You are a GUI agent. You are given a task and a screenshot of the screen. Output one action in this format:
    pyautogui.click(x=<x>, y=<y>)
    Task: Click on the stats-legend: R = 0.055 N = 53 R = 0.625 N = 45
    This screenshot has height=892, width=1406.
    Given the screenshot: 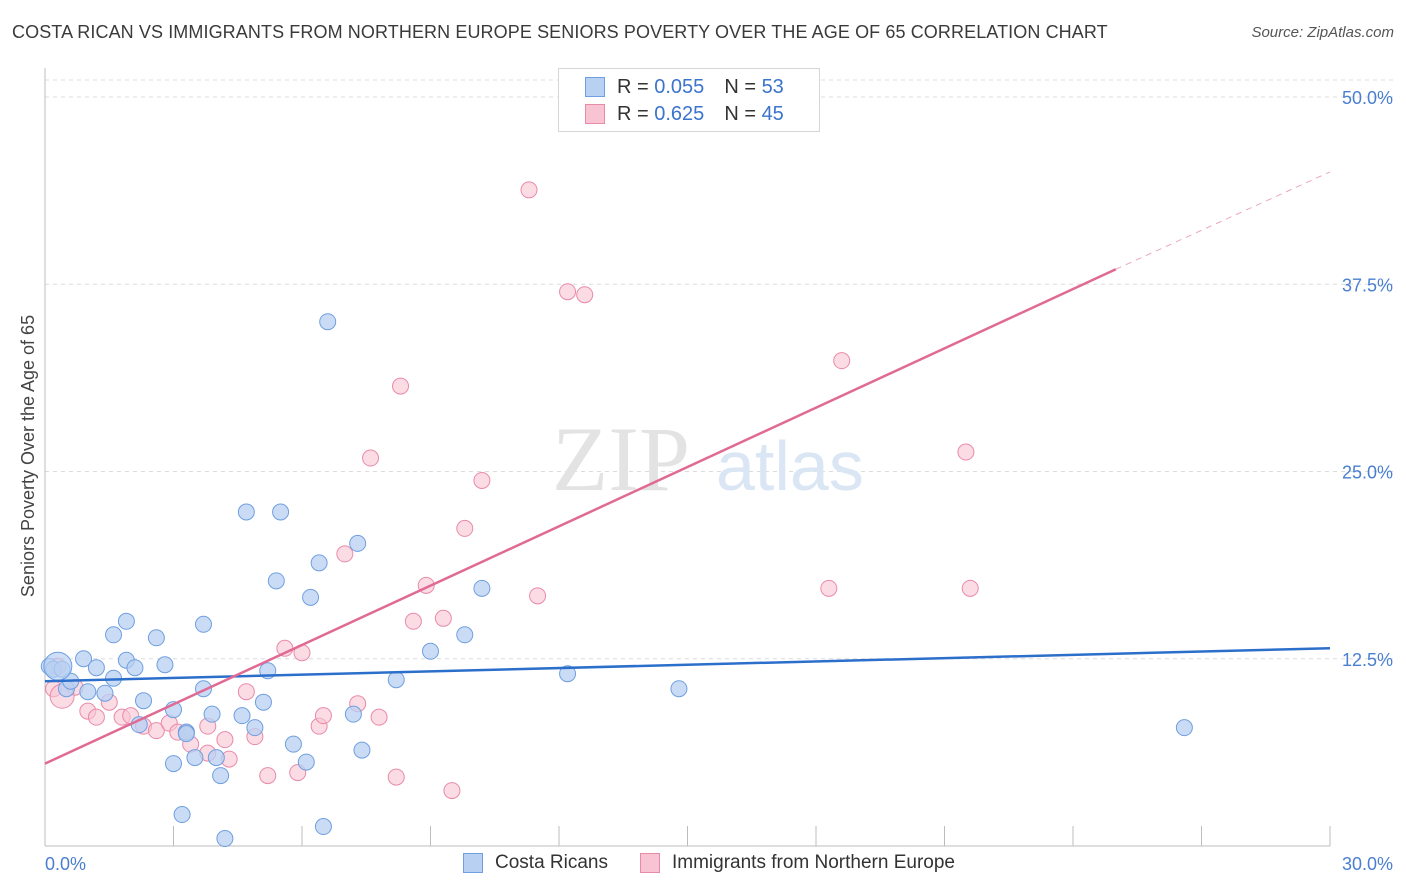 What is the action you would take?
    pyautogui.click(x=689, y=100)
    